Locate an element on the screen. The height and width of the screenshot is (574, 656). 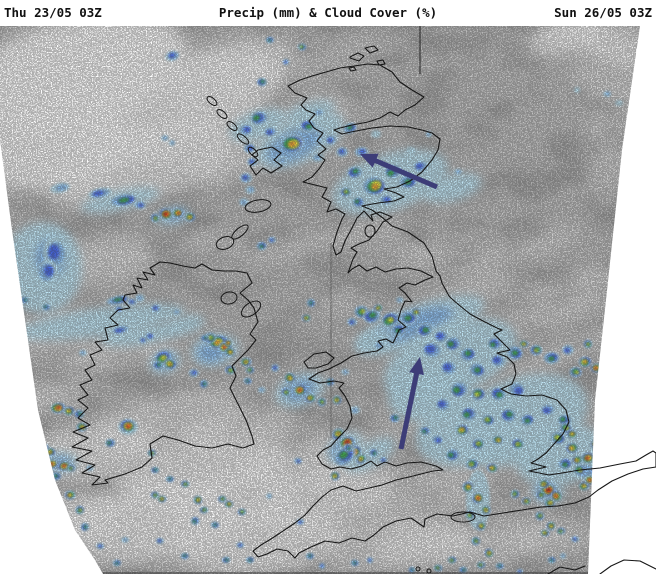
arrow-lower-england-band is located at coordinates (411, 403).